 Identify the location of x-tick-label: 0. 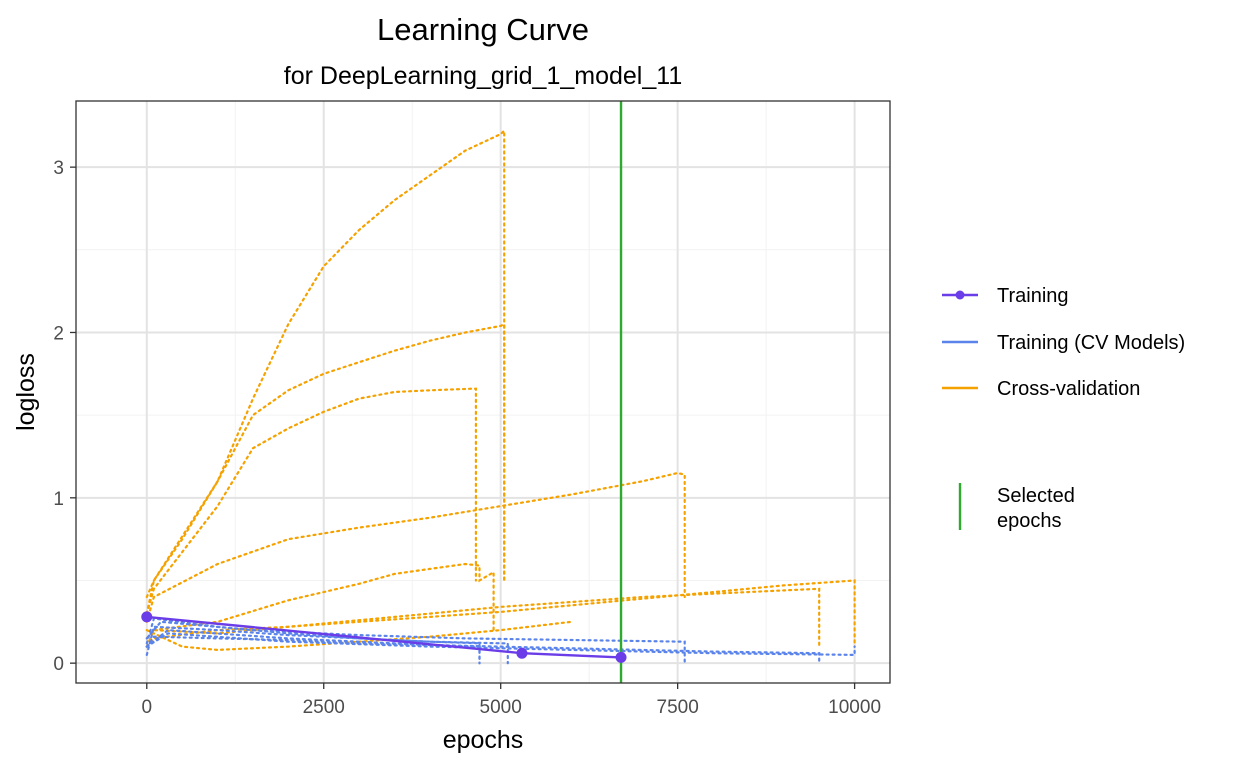
(146, 707).